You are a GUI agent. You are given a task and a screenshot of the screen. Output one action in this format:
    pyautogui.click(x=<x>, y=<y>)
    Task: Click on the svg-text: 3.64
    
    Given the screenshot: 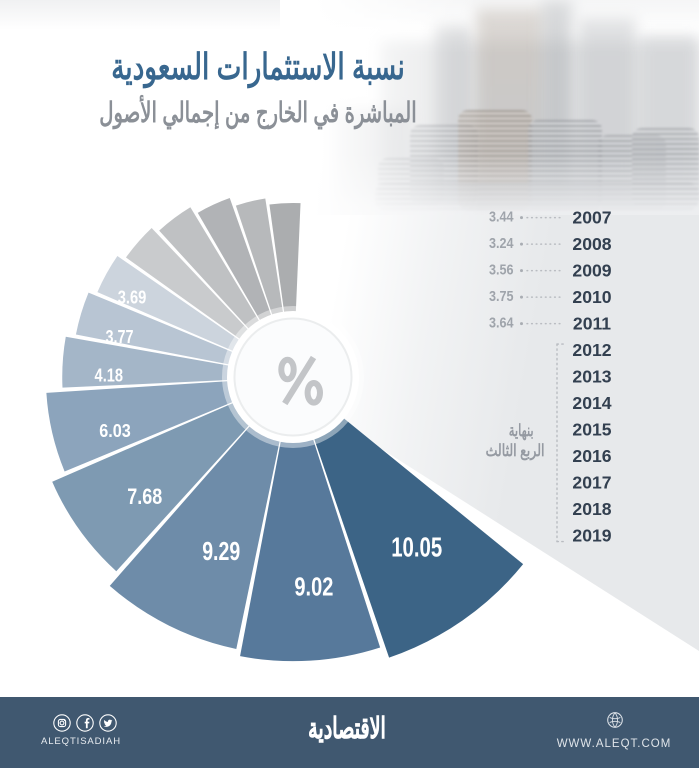 What is the action you would take?
    pyautogui.click(x=501, y=324)
    